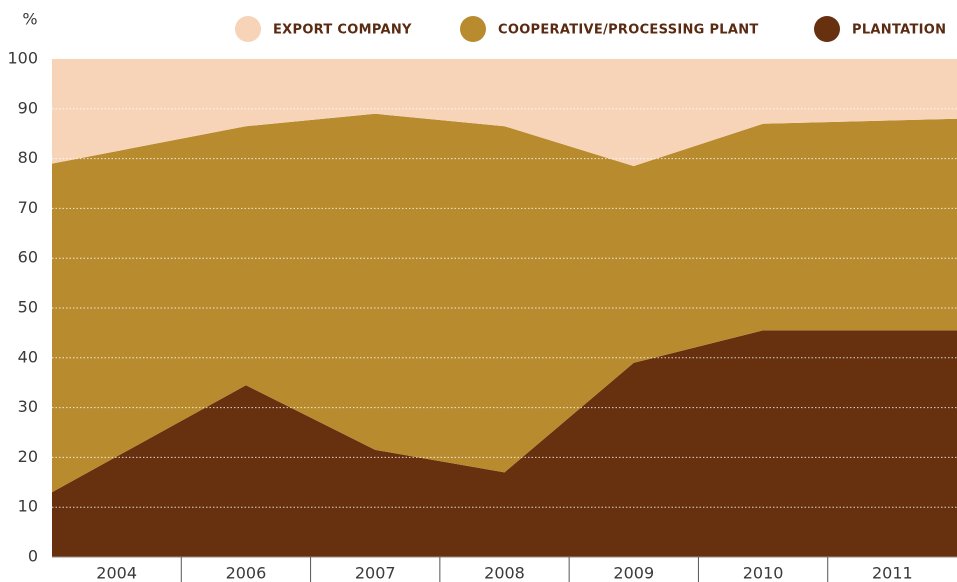 This screenshot has height=582, width=957. I want to click on y-tick-label: 80, so click(28, 157).